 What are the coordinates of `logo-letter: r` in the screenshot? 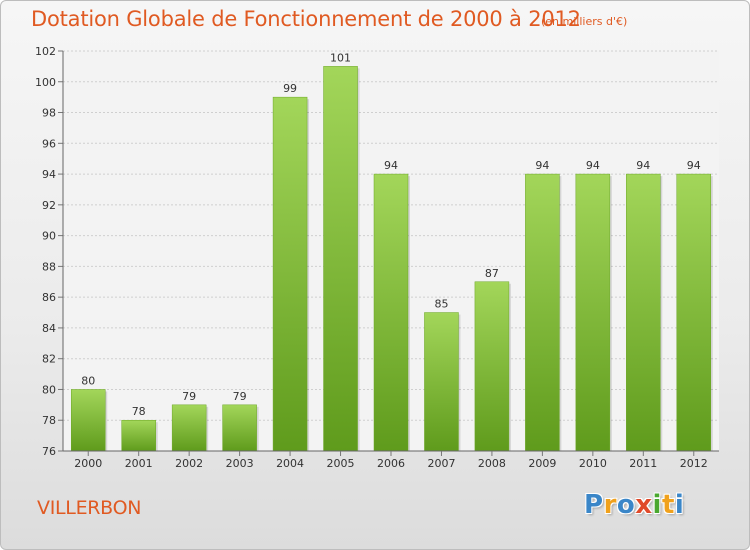 It's located at (610, 505).